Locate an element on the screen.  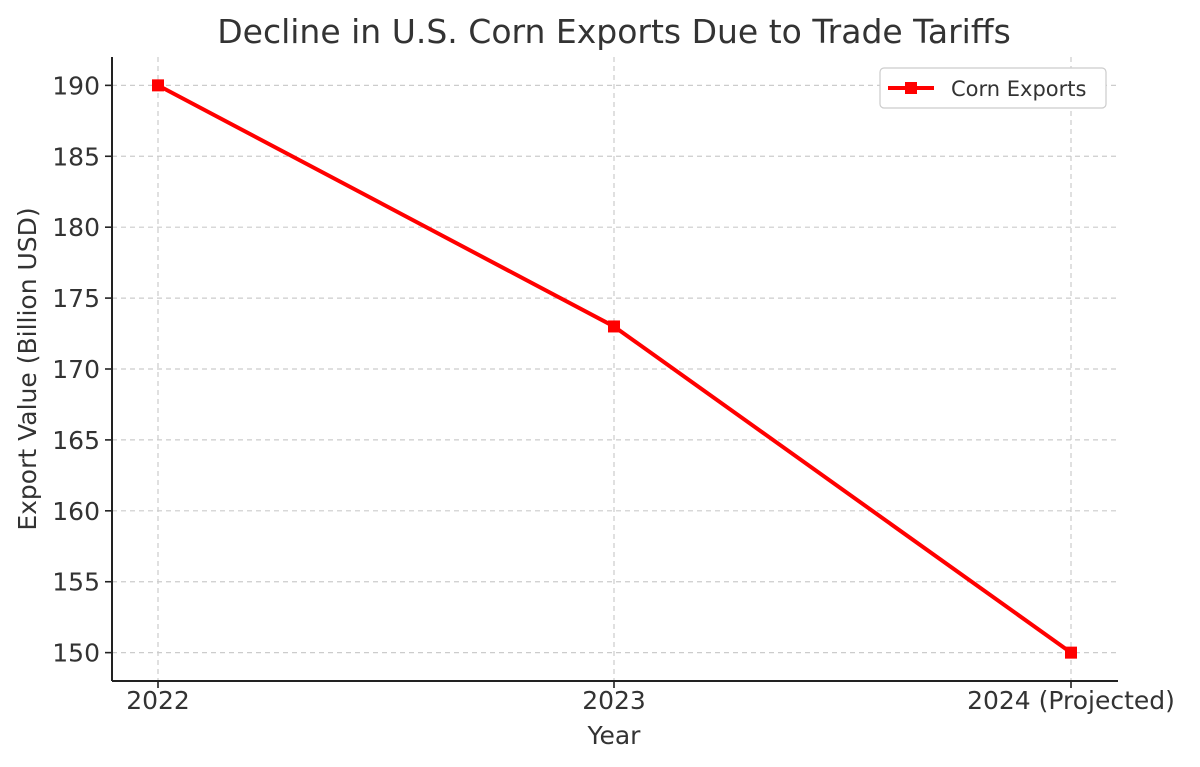
x-tick-label: 2023 is located at coordinates (614, 700).